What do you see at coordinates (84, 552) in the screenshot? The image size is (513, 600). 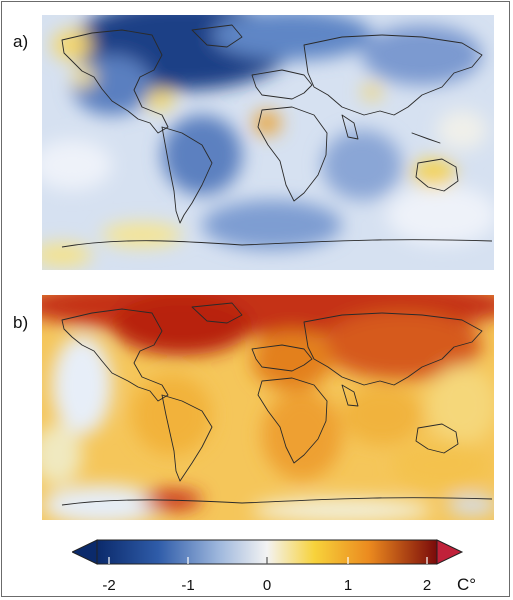 I see `colorbar-min-arrow` at bounding box center [84, 552].